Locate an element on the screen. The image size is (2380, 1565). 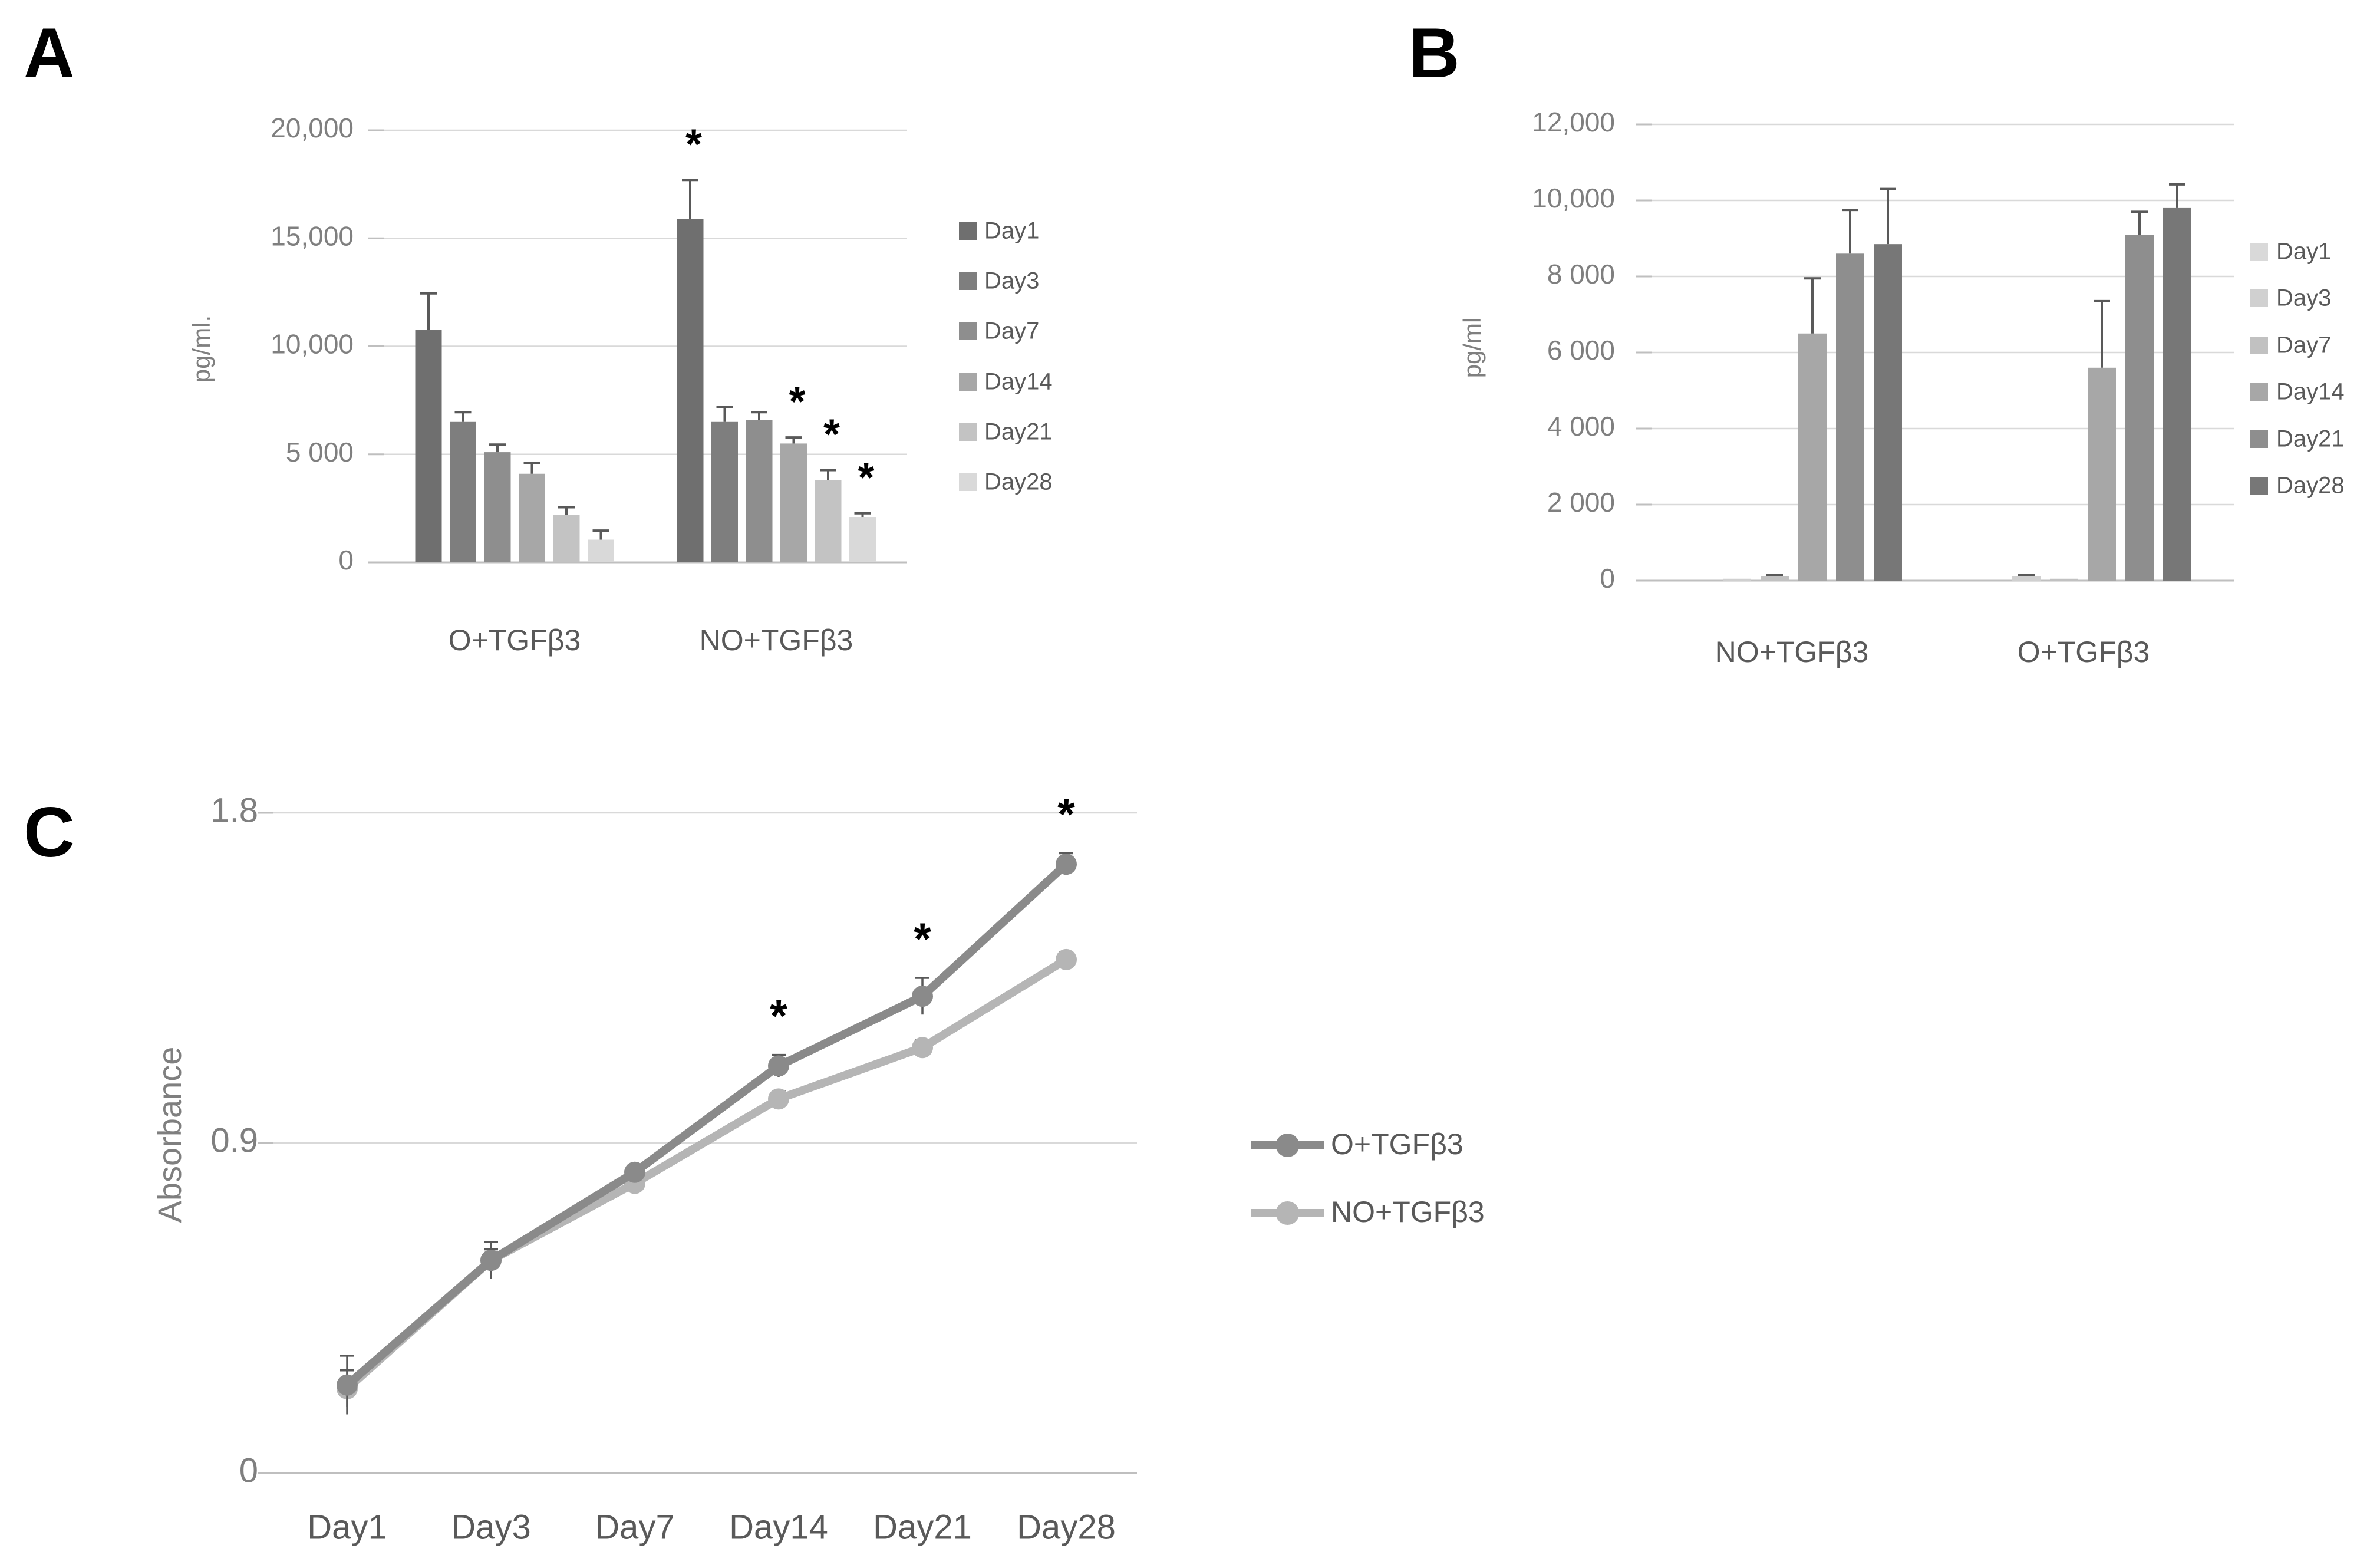
y-axis-title: Absorbance is located at coordinates (169, 1135).